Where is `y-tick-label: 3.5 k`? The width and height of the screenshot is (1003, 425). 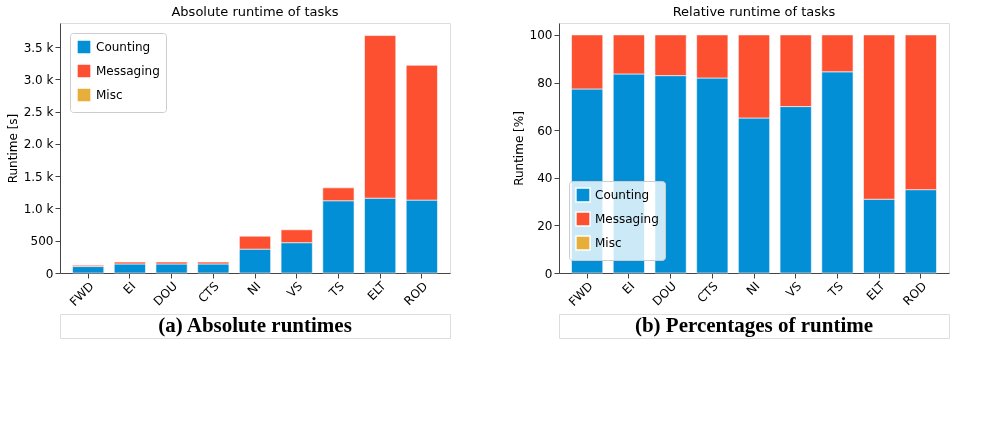
y-tick-label: 3.5 k is located at coordinates (38, 47).